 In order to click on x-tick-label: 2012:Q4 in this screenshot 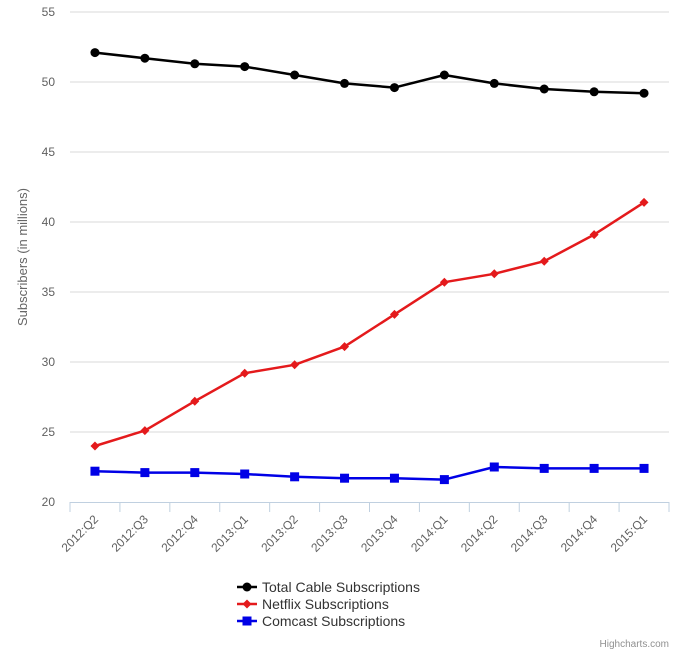, I will do `click(179, 533)`.